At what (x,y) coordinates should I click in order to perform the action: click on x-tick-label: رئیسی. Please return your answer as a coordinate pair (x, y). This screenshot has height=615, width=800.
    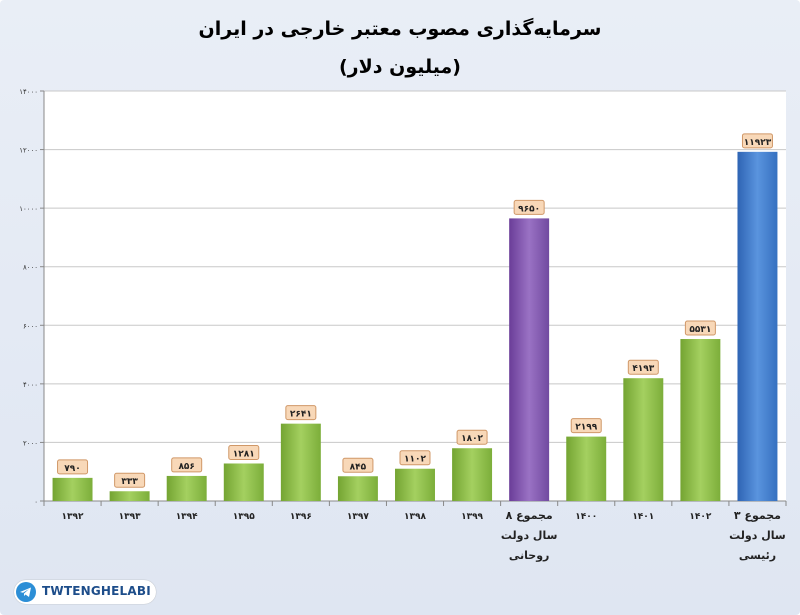
    Looking at the image, I should click on (757, 555).